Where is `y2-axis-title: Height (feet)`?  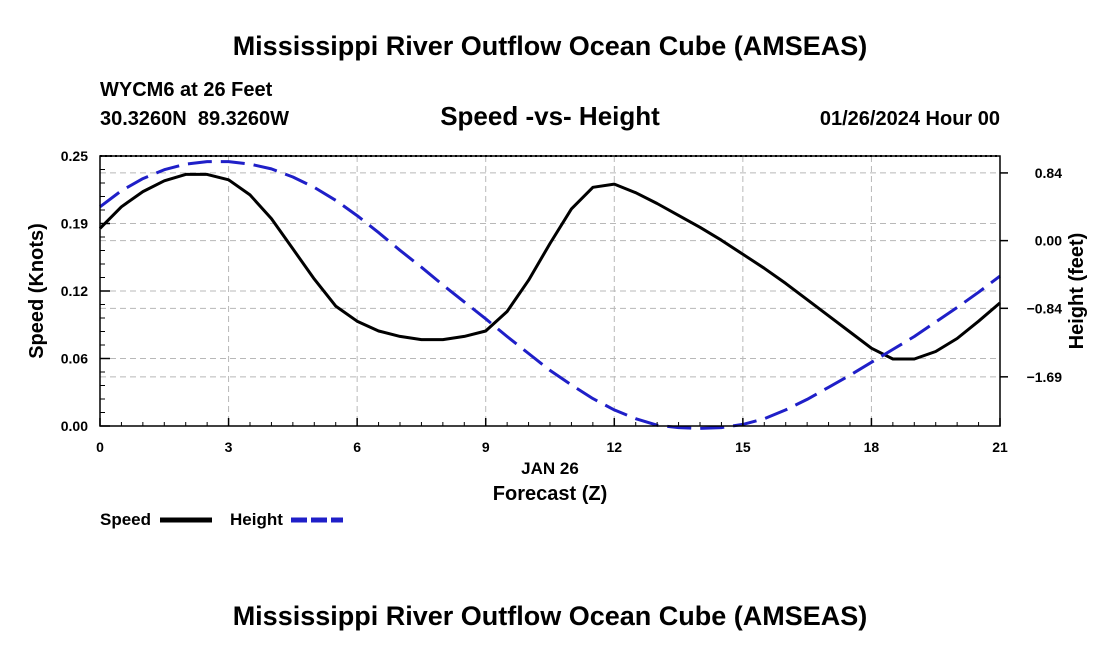
y2-axis-title: Height (feet) is located at coordinates (1077, 291).